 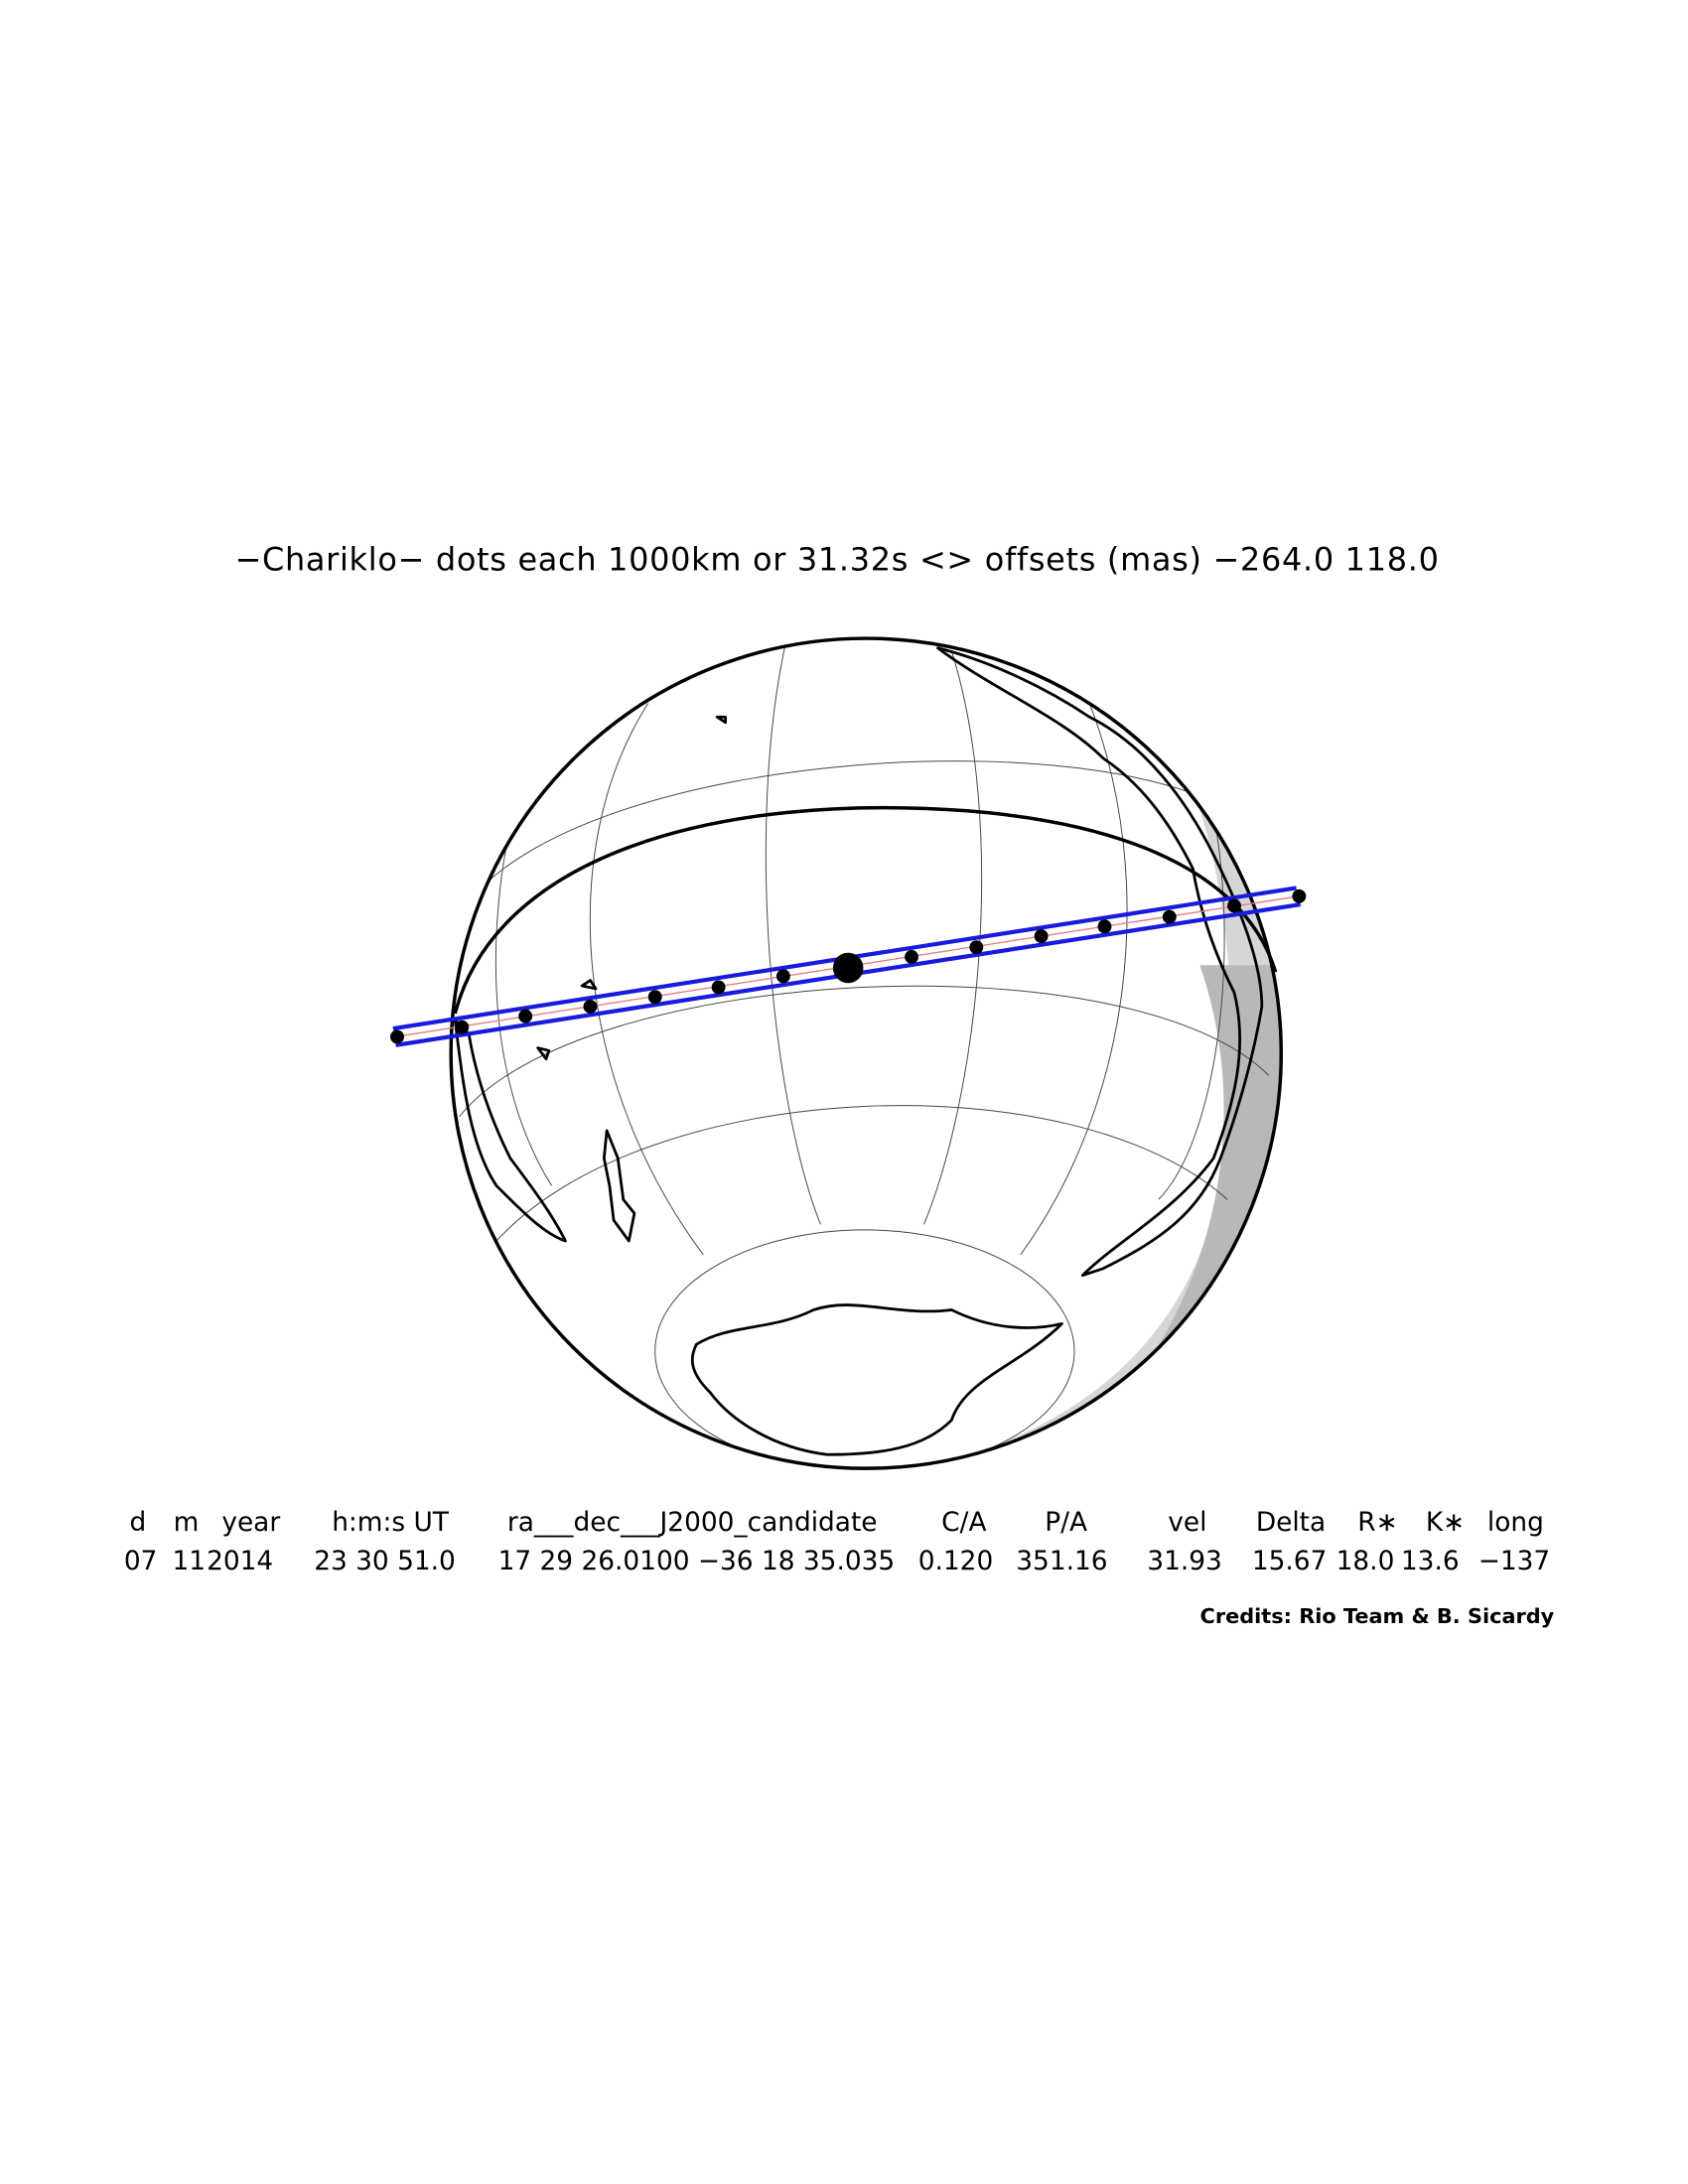 I want to click on column-header: R∗, so click(x=1377, y=1523).